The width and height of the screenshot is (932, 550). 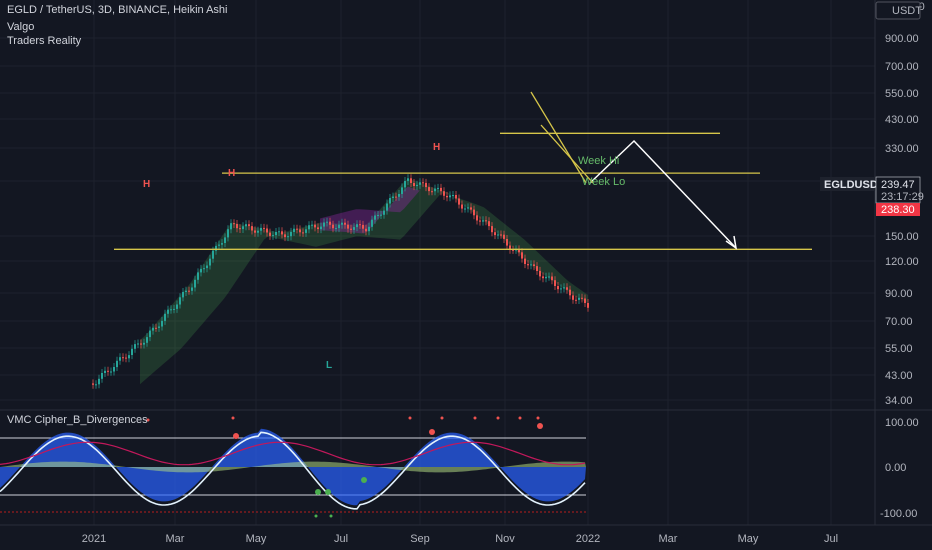 I want to click on buy-signal-dot, so click(x=316, y=516).